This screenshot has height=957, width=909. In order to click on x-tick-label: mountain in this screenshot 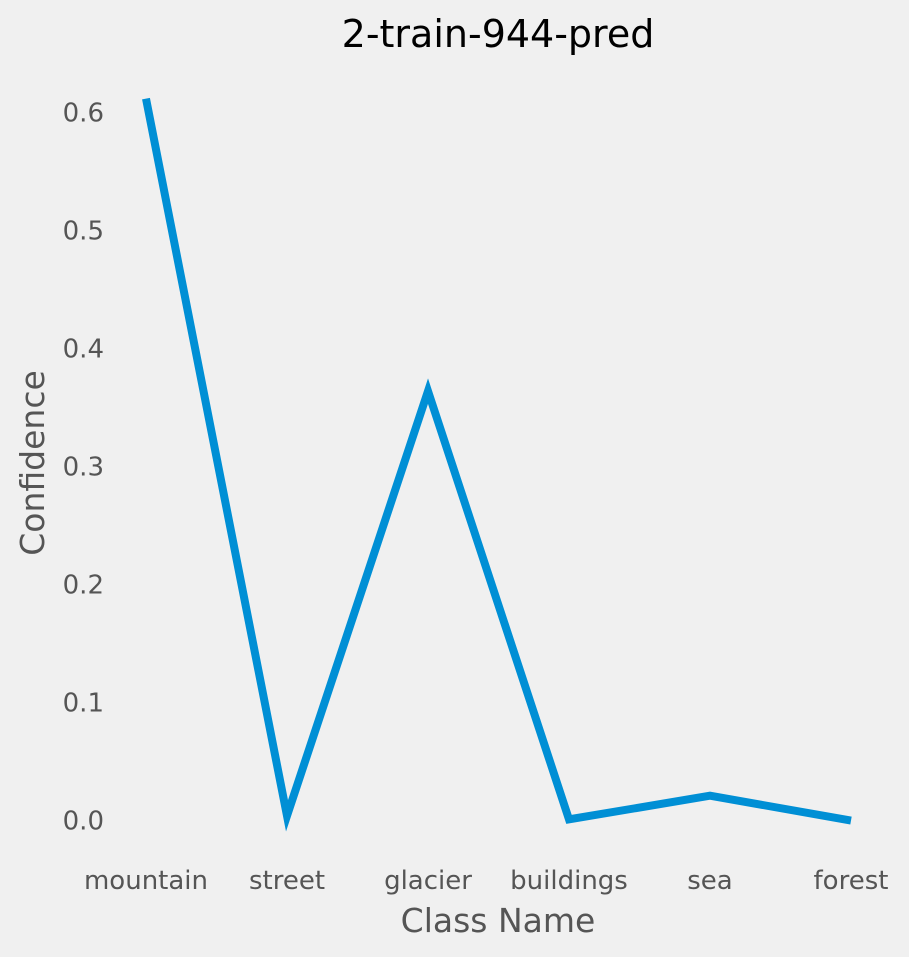, I will do `click(146, 881)`.